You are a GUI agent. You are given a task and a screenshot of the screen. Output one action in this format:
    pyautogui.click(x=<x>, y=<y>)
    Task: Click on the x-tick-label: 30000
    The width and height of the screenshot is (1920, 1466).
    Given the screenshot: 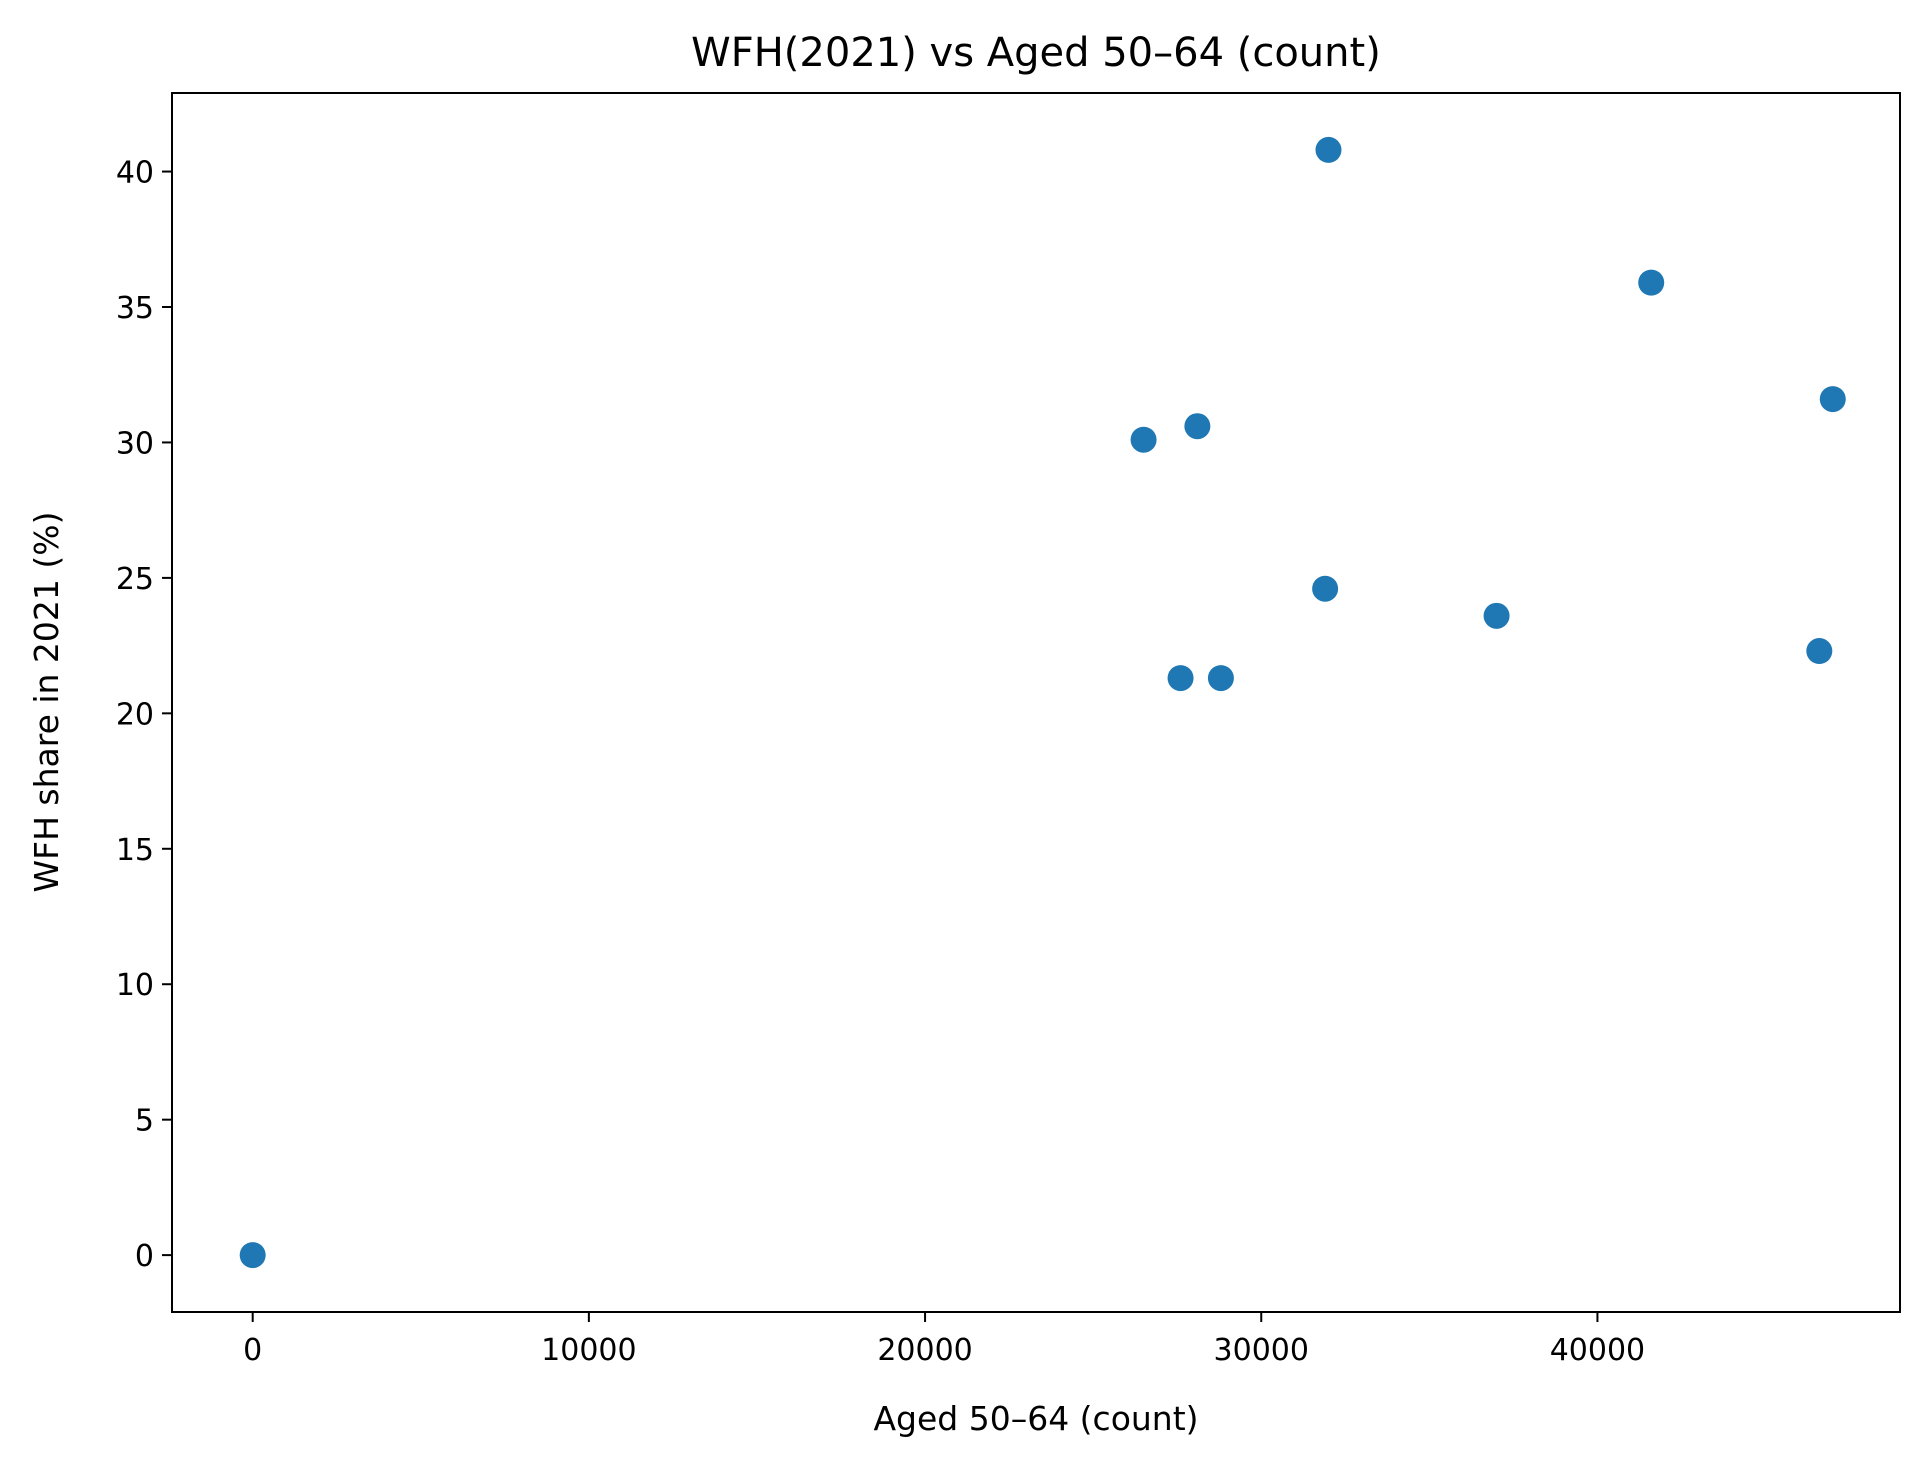 What is the action you would take?
    pyautogui.click(x=1261, y=1350)
    